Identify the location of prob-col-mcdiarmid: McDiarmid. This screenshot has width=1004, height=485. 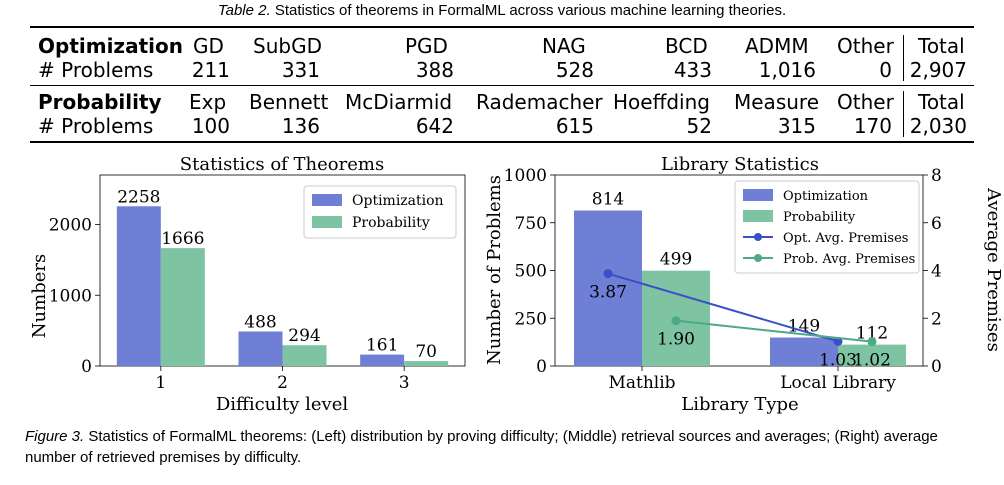
(399, 102).